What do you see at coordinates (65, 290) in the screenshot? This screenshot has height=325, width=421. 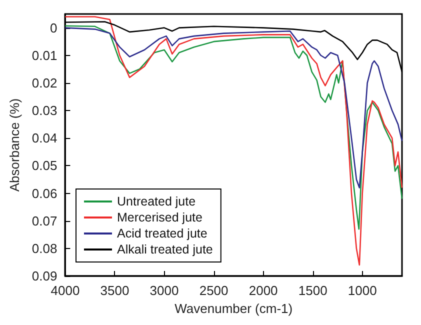 I see `x-tick-label: 4000` at bounding box center [65, 290].